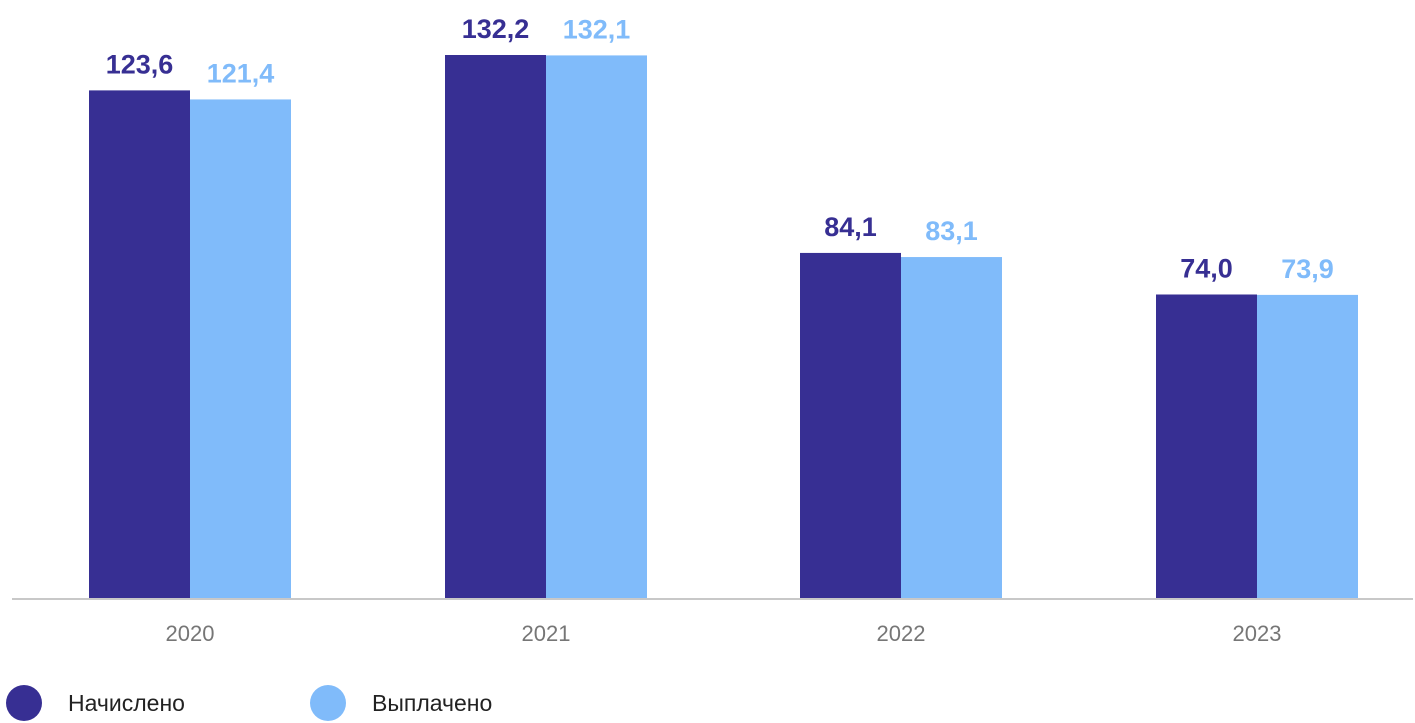 Image resolution: width=1415 pixels, height=723 pixels. Describe the element at coordinates (901, 633) in the screenshot. I see `x-tick-label-2022: 2022` at that location.